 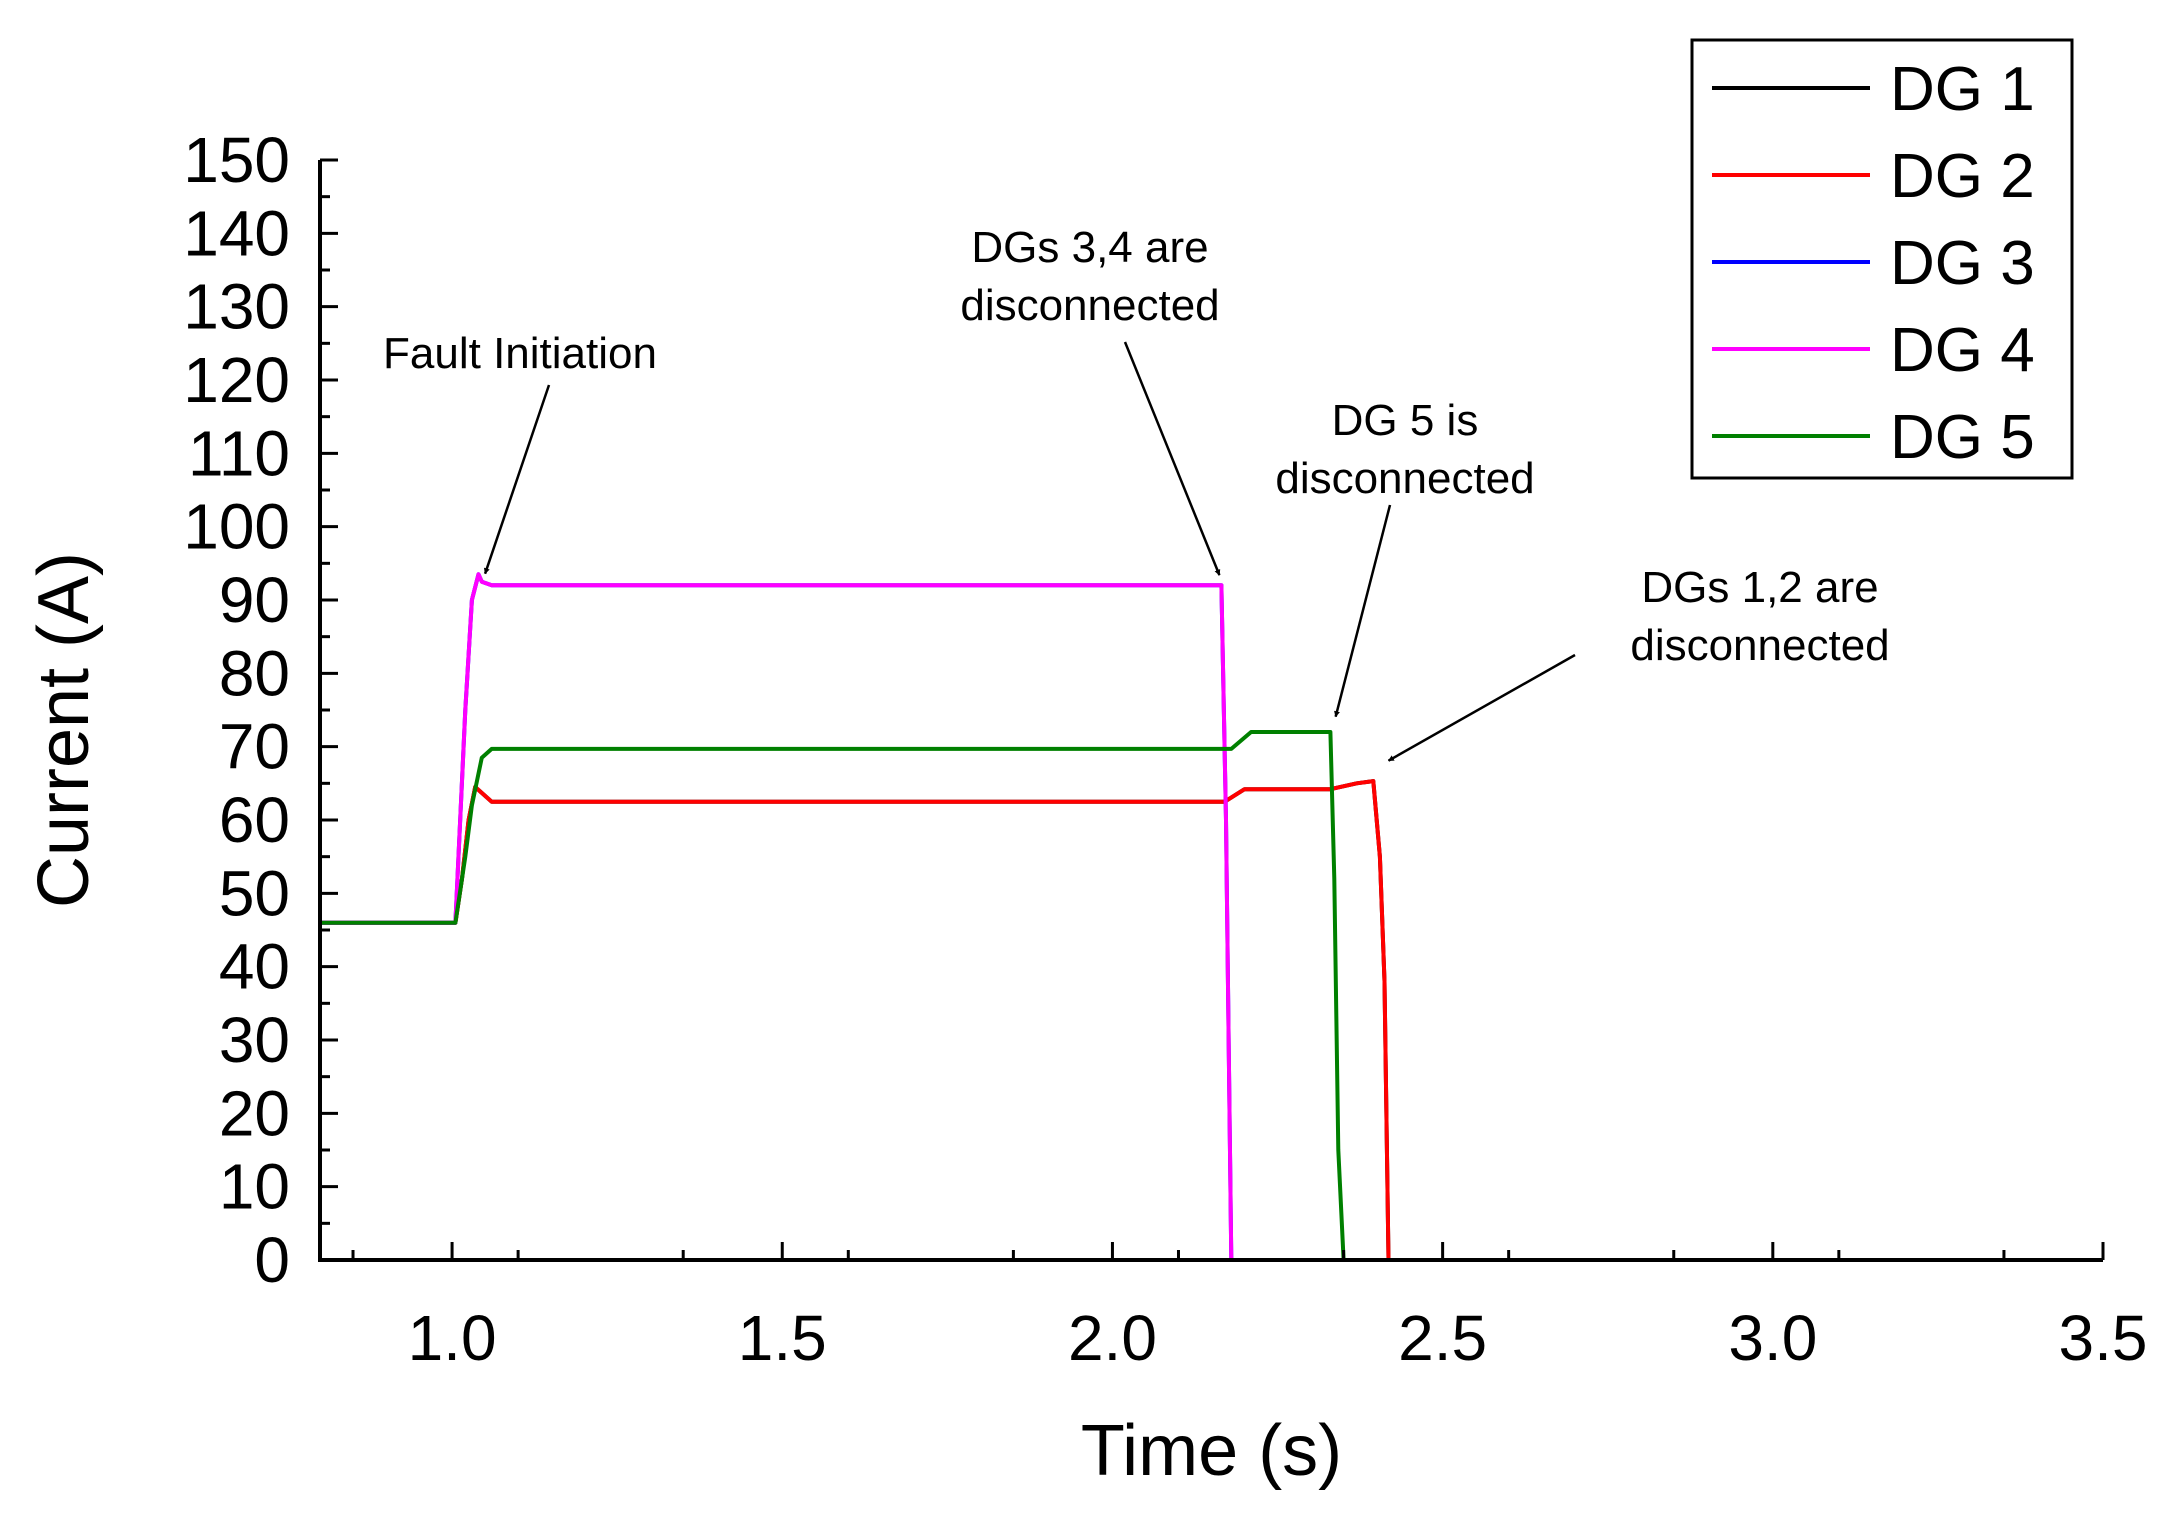 What do you see at coordinates (1962, 176) in the screenshot?
I see `legend-label: DG 2` at bounding box center [1962, 176].